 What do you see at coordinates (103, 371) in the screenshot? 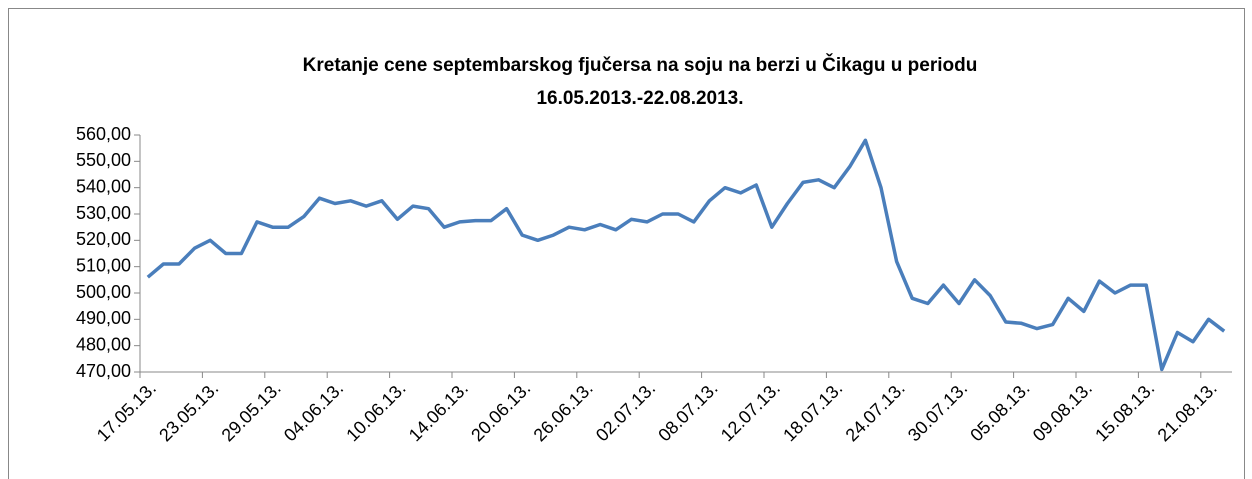
I see `y-tick-label: 470,00` at bounding box center [103, 371].